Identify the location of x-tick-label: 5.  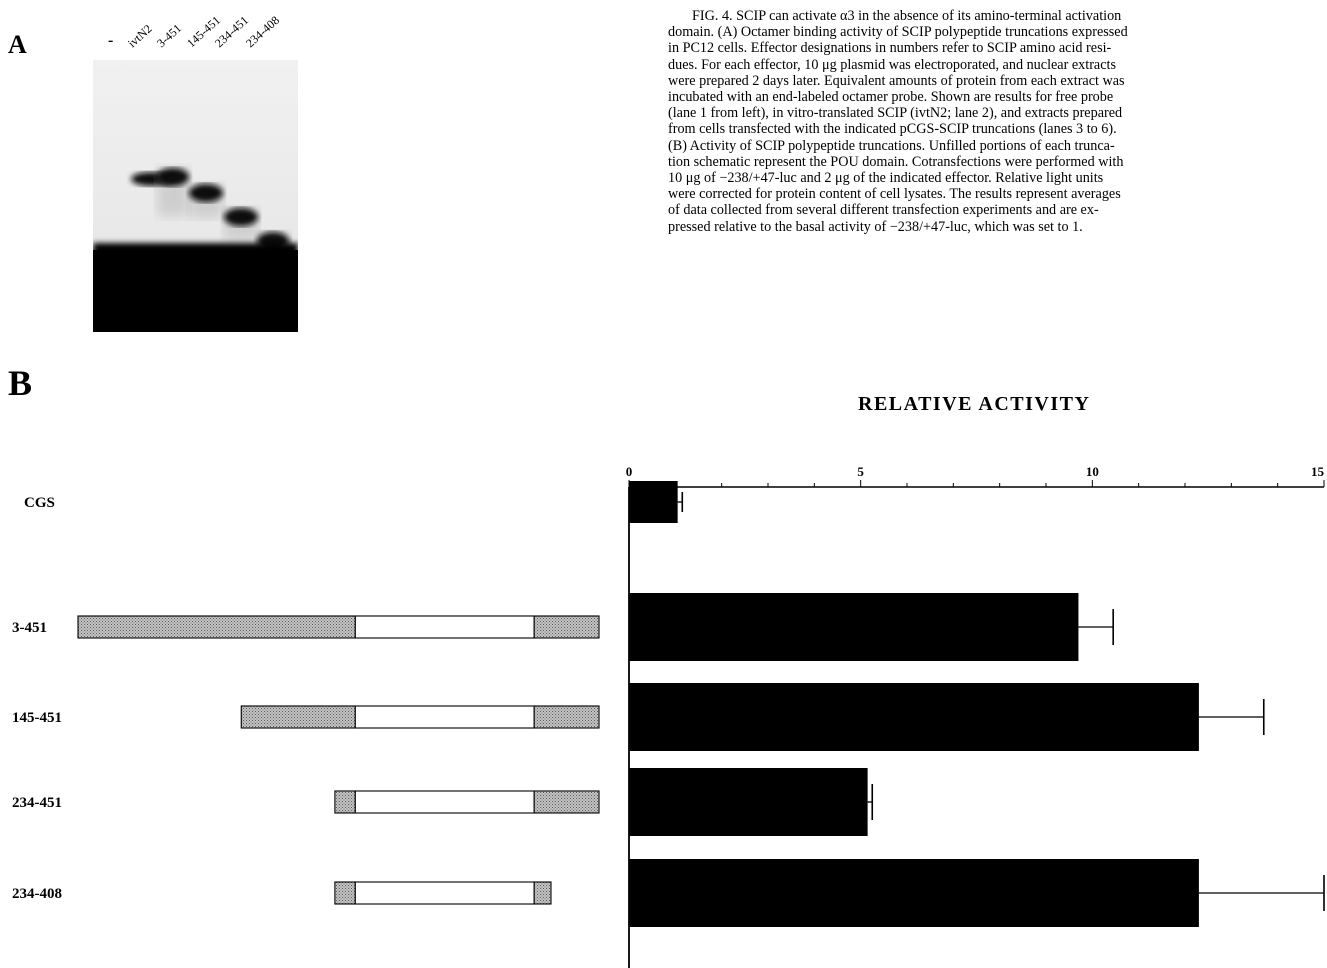
(860, 471).